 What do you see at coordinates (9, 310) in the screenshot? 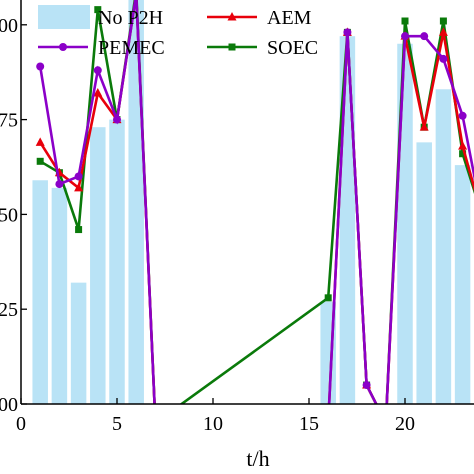
I see `y-tick-label-125: 125` at bounding box center [9, 310].